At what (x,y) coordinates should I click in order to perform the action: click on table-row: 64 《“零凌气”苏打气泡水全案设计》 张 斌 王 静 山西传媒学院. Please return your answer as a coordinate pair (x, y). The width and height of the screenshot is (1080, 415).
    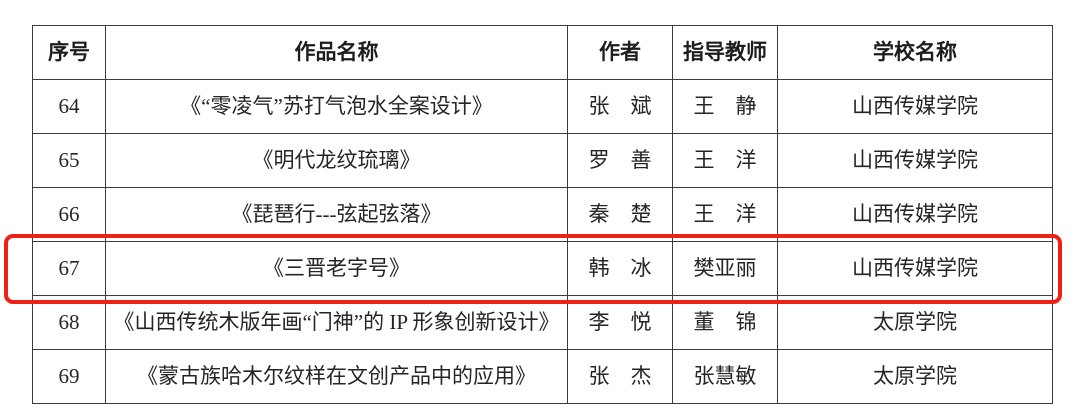
    Looking at the image, I should click on (542, 106).